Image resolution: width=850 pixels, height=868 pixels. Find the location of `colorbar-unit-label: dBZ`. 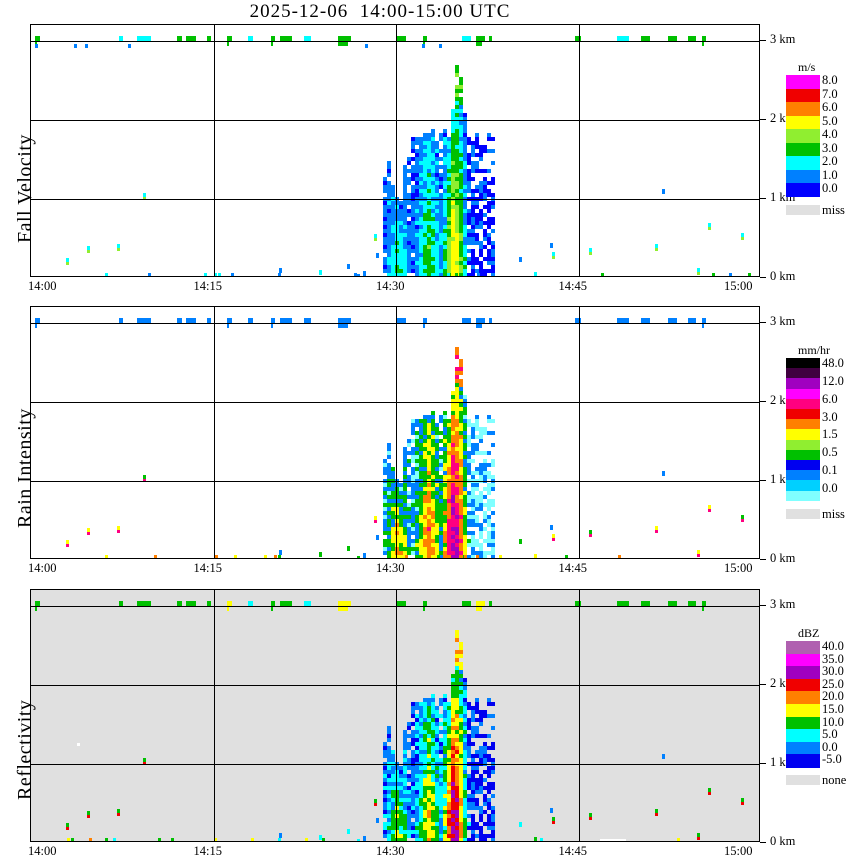

colorbar-unit-label: dBZ is located at coordinates (809, 633).